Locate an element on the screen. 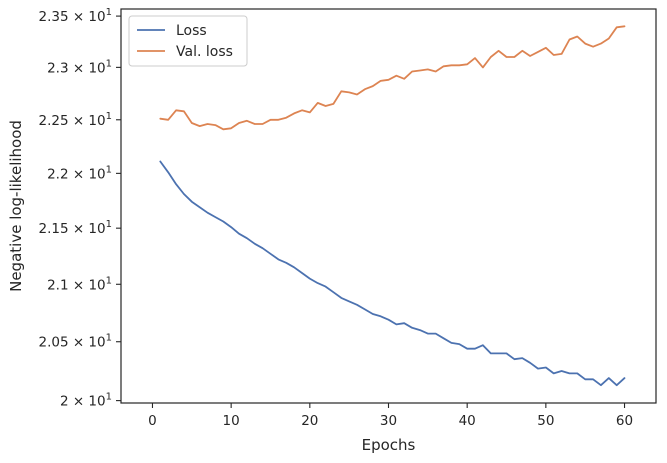  x-tick-label: 40 is located at coordinates (467, 421).